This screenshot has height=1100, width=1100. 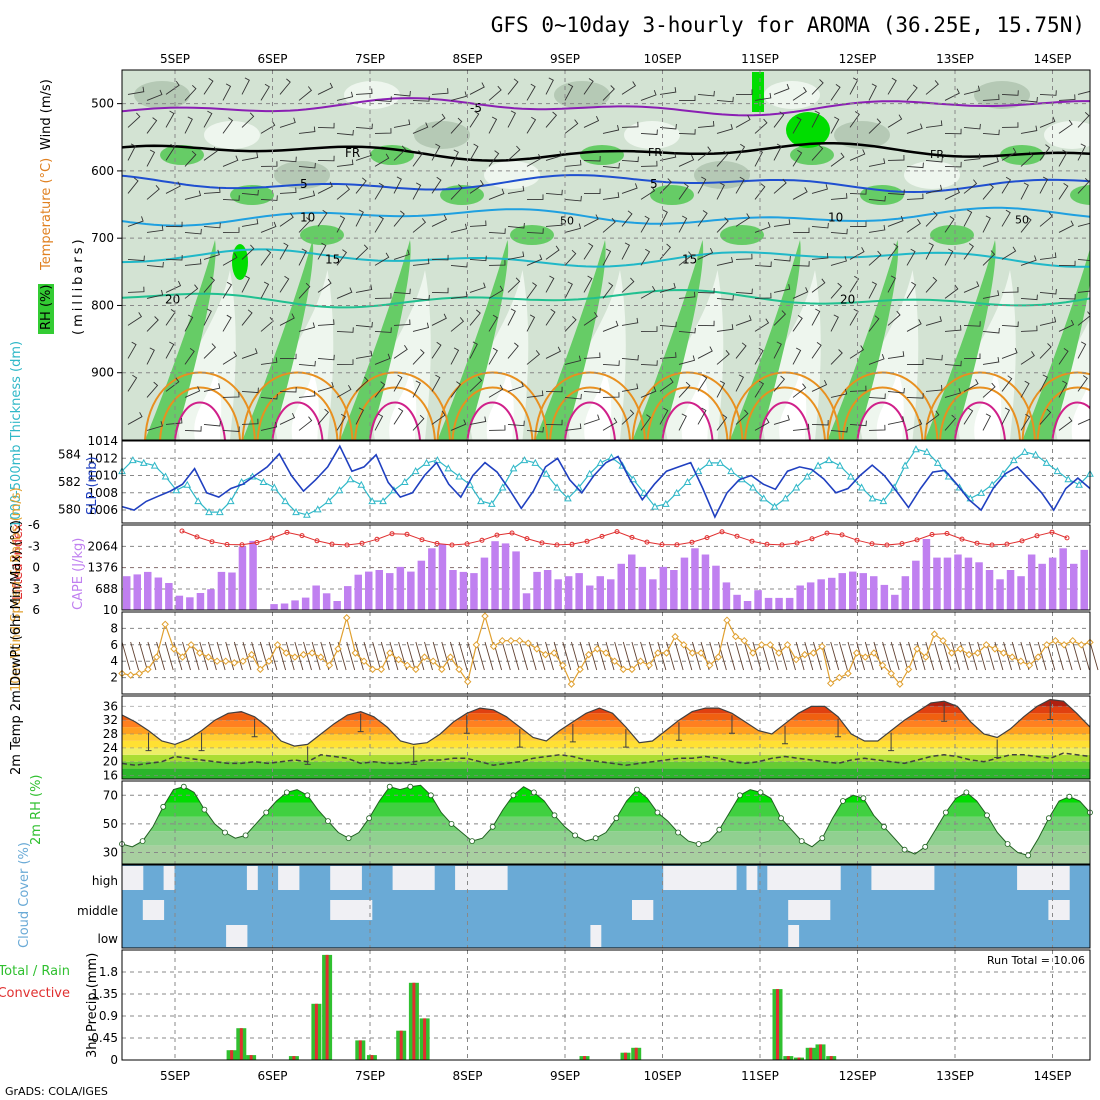 I want to click on rh2m-panel: 30 50 70 2m RH (%), so click(x=561, y=819).